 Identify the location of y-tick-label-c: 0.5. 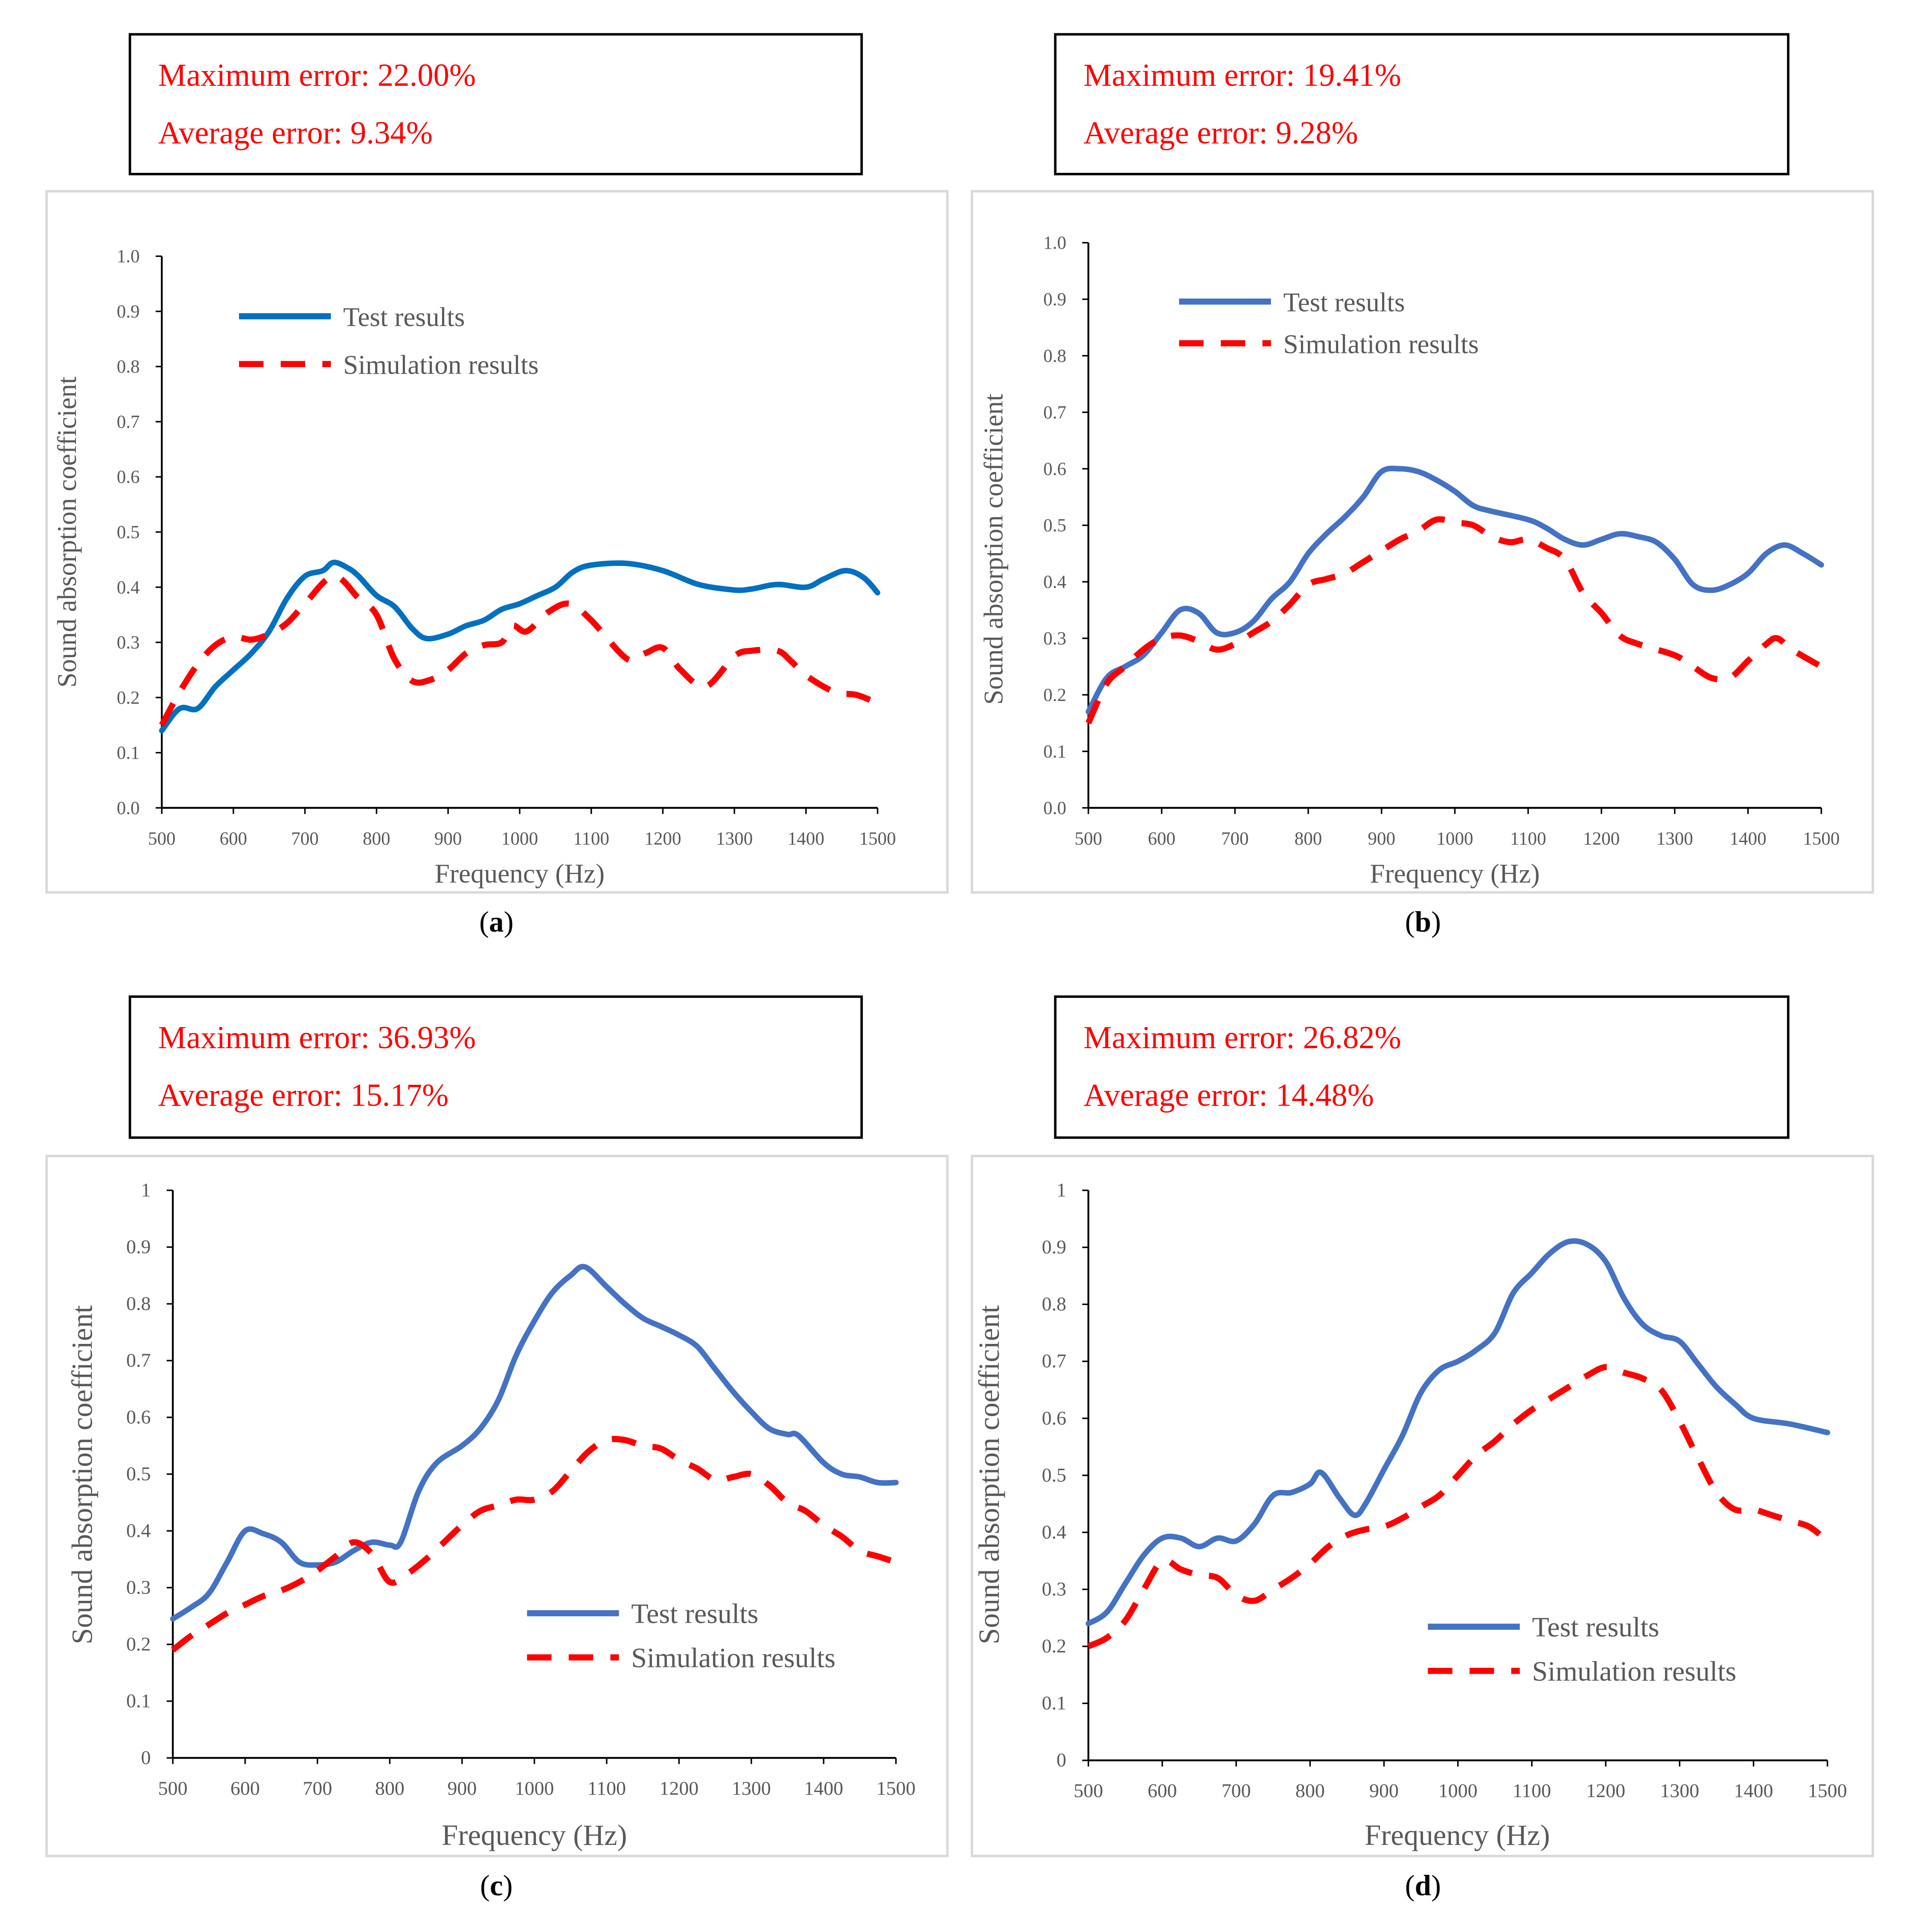
(138, 1473).